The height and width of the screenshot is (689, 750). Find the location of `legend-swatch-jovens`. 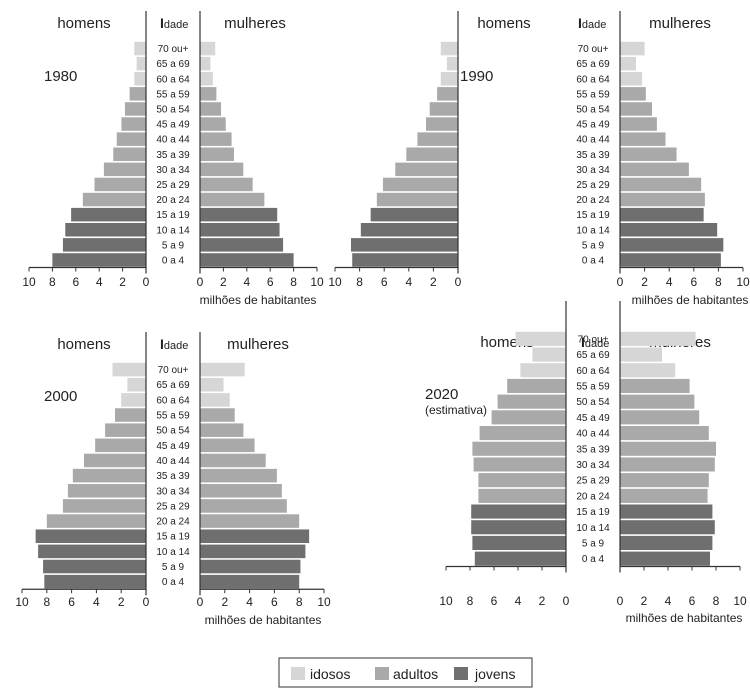

legend-swatch-jovens is located at coordinates (461, 673).